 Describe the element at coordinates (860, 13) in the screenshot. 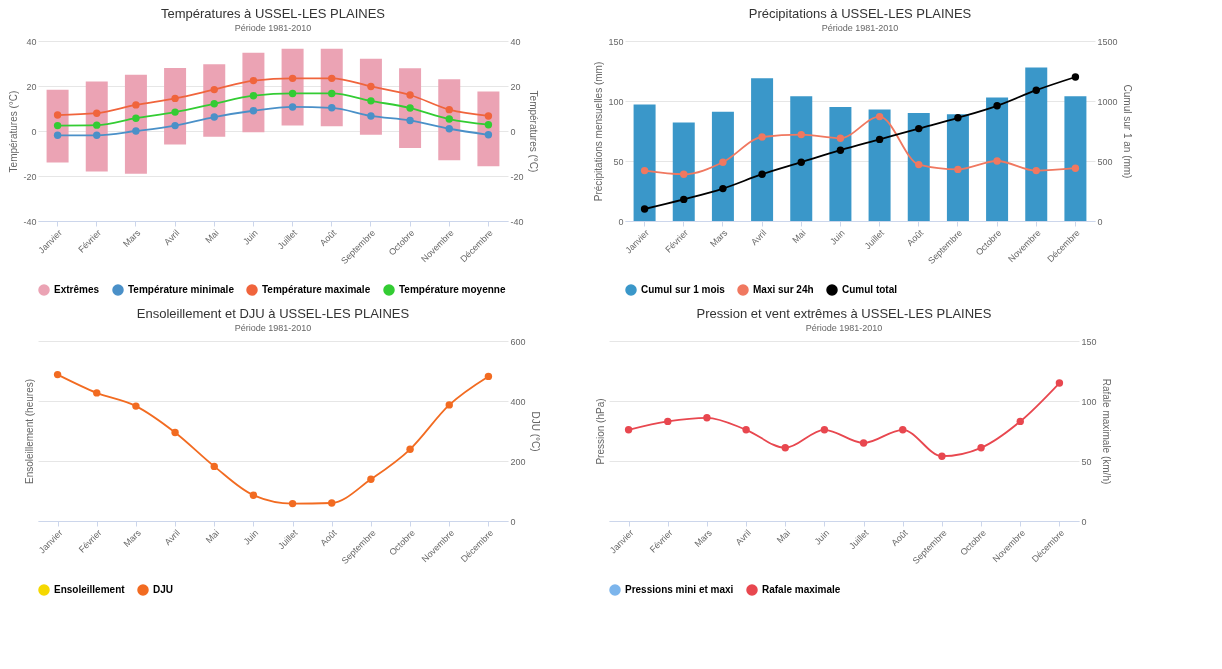

I see `chart-title: Précipitations à USSEL-LES PLAINES` at that location.